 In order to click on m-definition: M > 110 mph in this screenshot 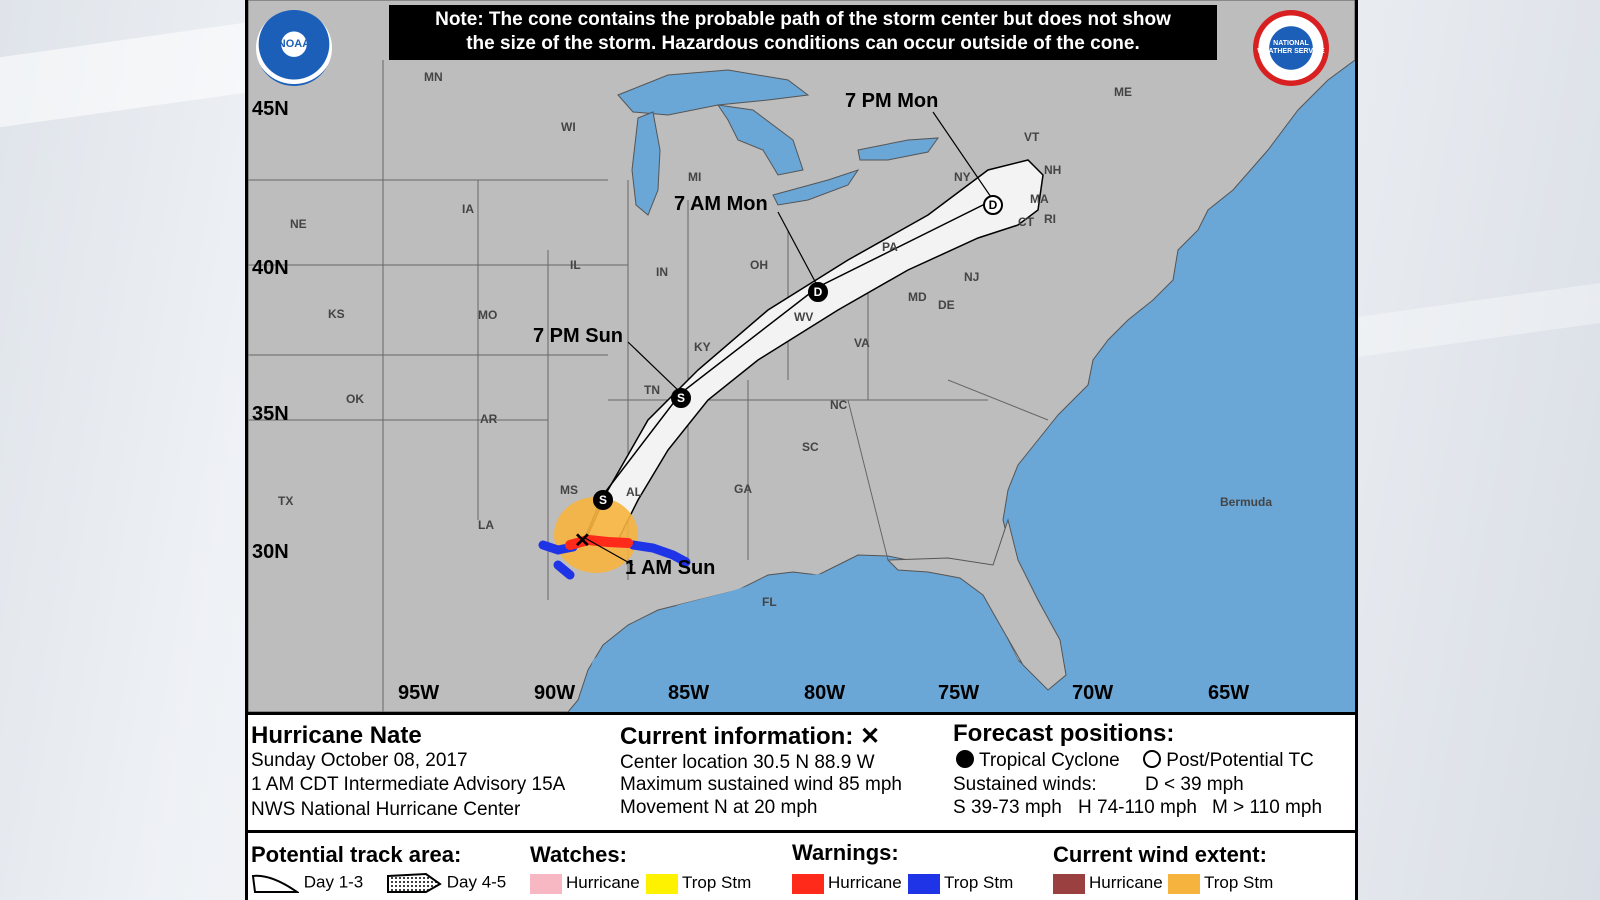, I will do `click(1267, 807)`.